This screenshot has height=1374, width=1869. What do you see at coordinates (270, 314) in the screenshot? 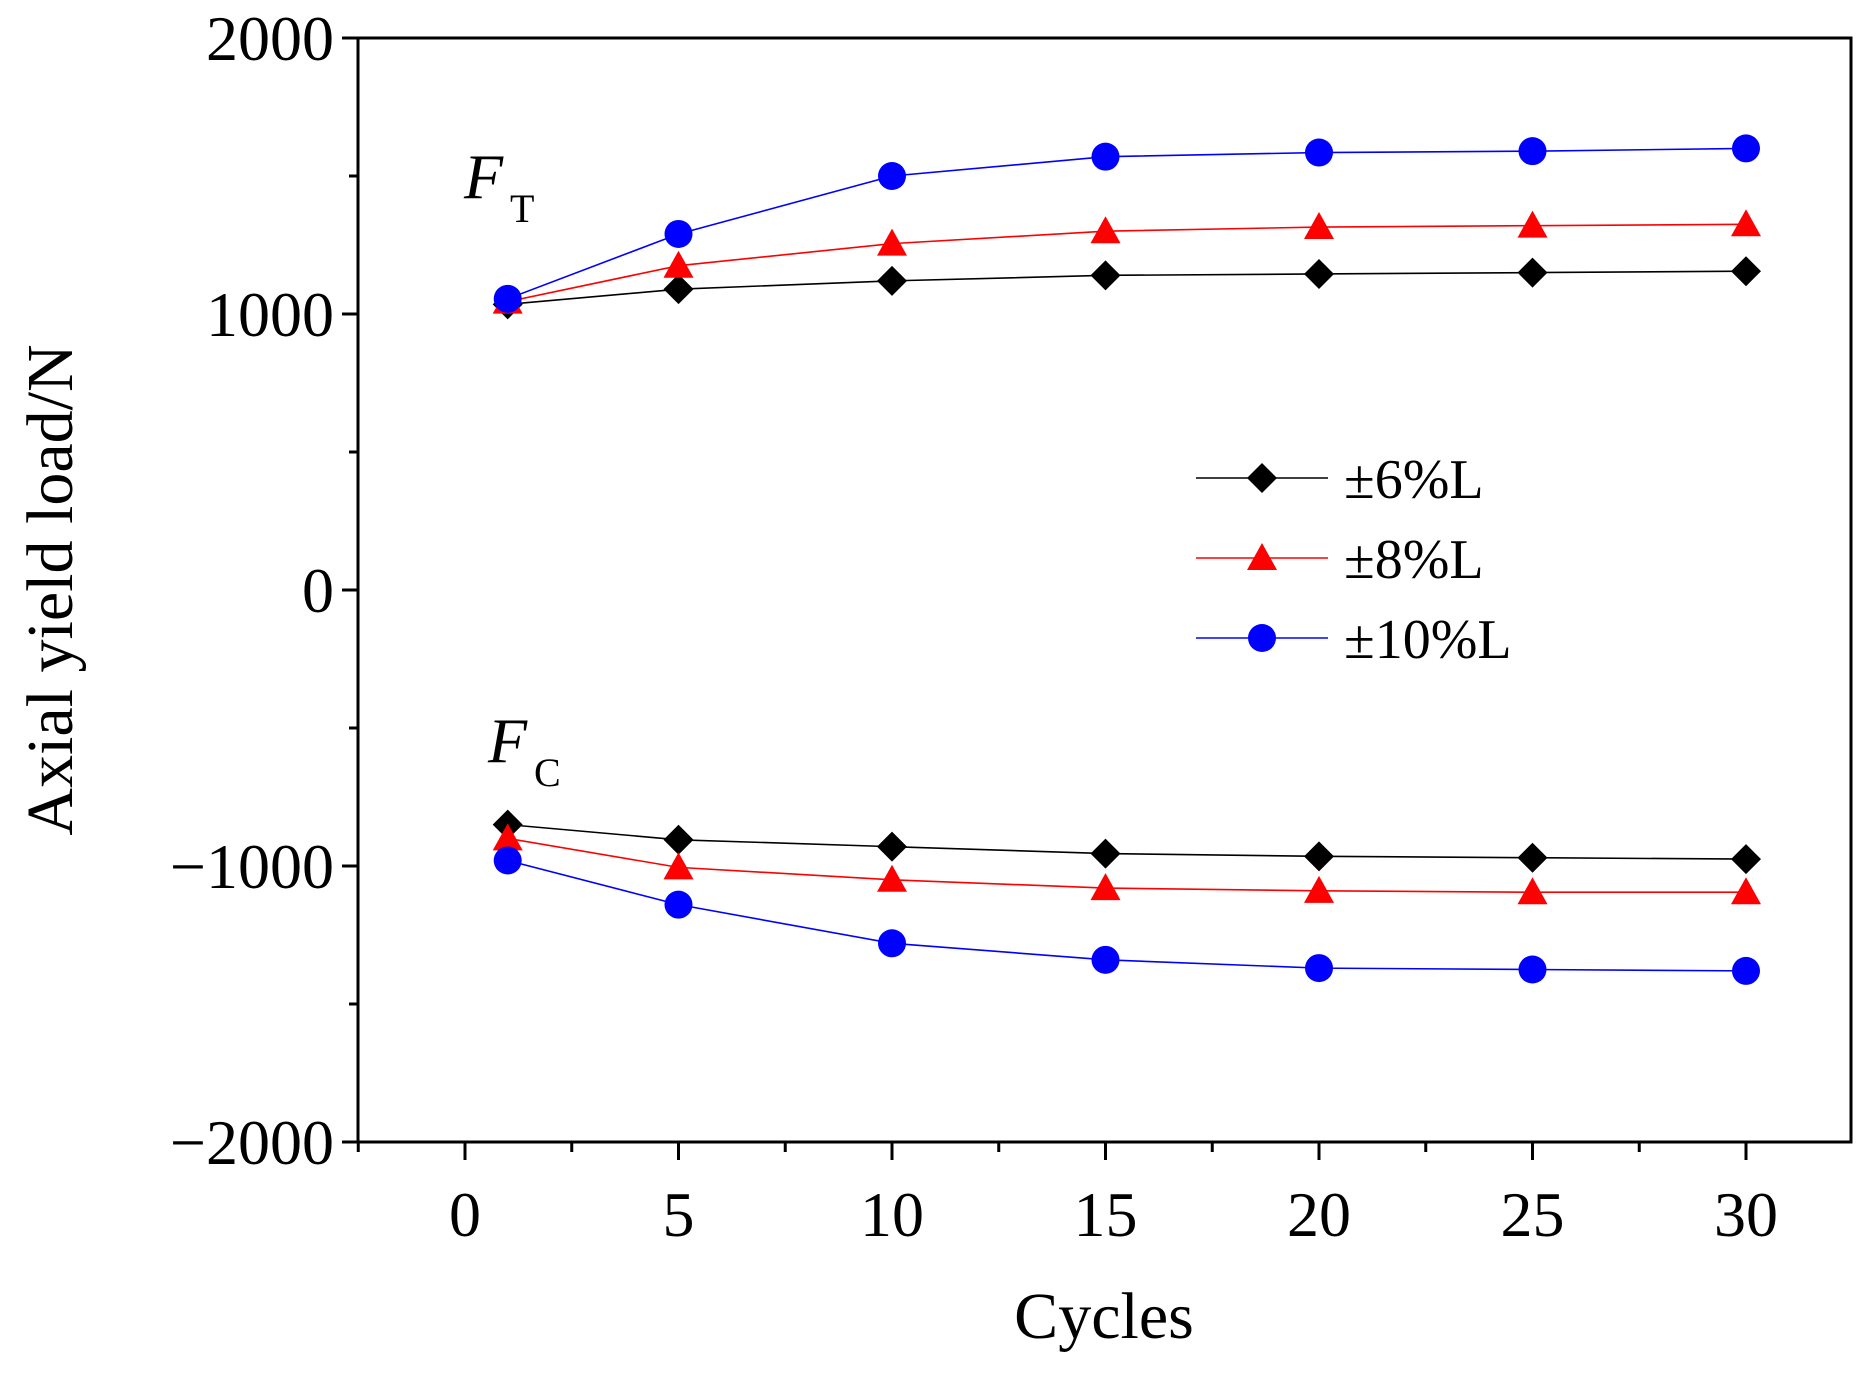
I see `y-tick-label: 1000` at bounding box center [270, 314].